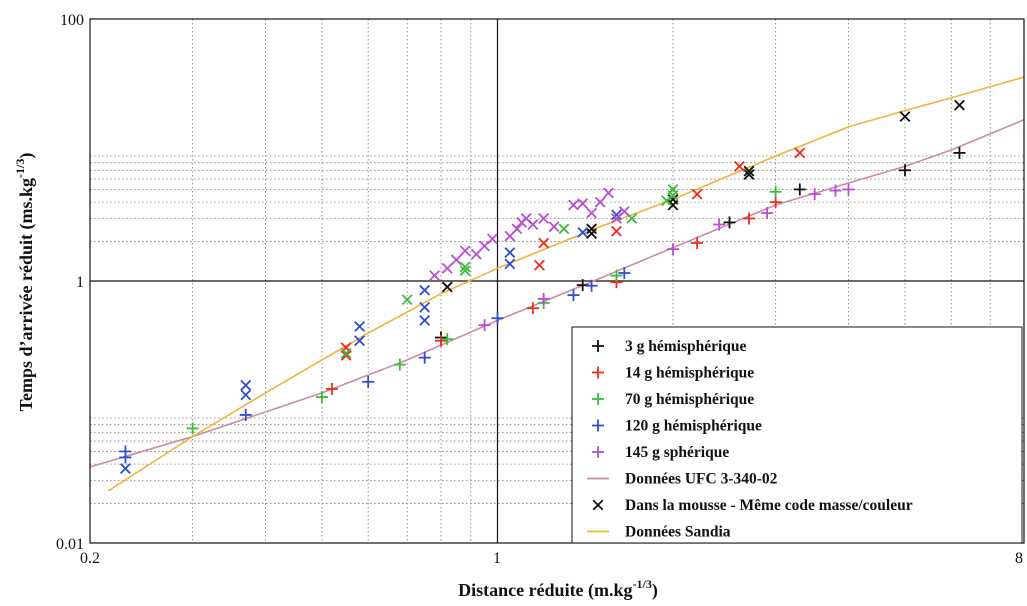 The image size is (1027, 606). What do you see at coordinates (20, 168) in the screenshot?
I see `y-axis-label-sup: -1/3` at bounding box center [20, 168].